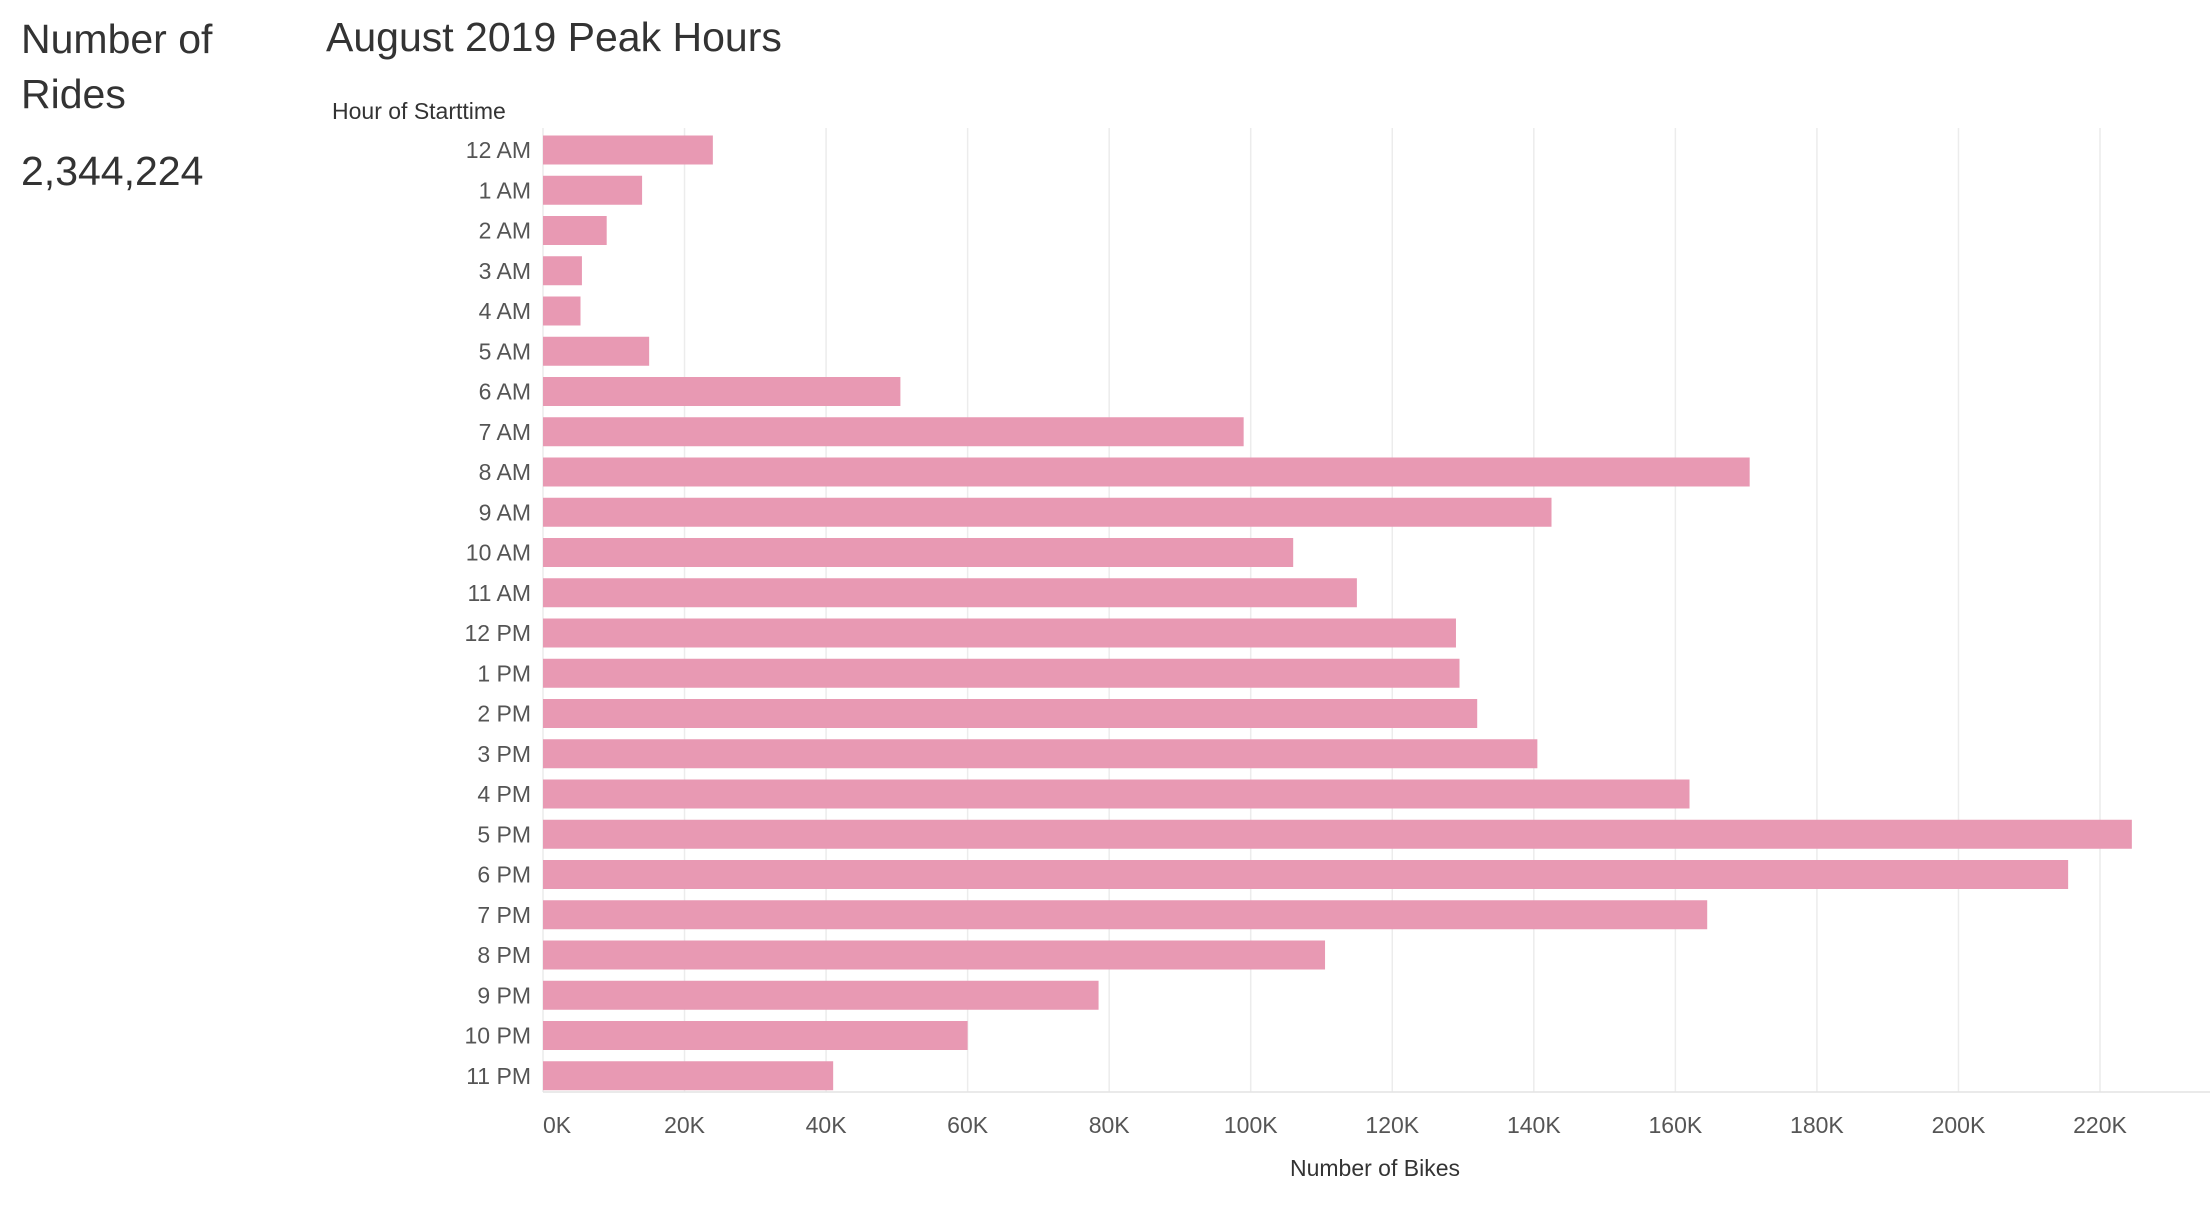  I want to click on category-label: 12 PM, so click(498, 633).